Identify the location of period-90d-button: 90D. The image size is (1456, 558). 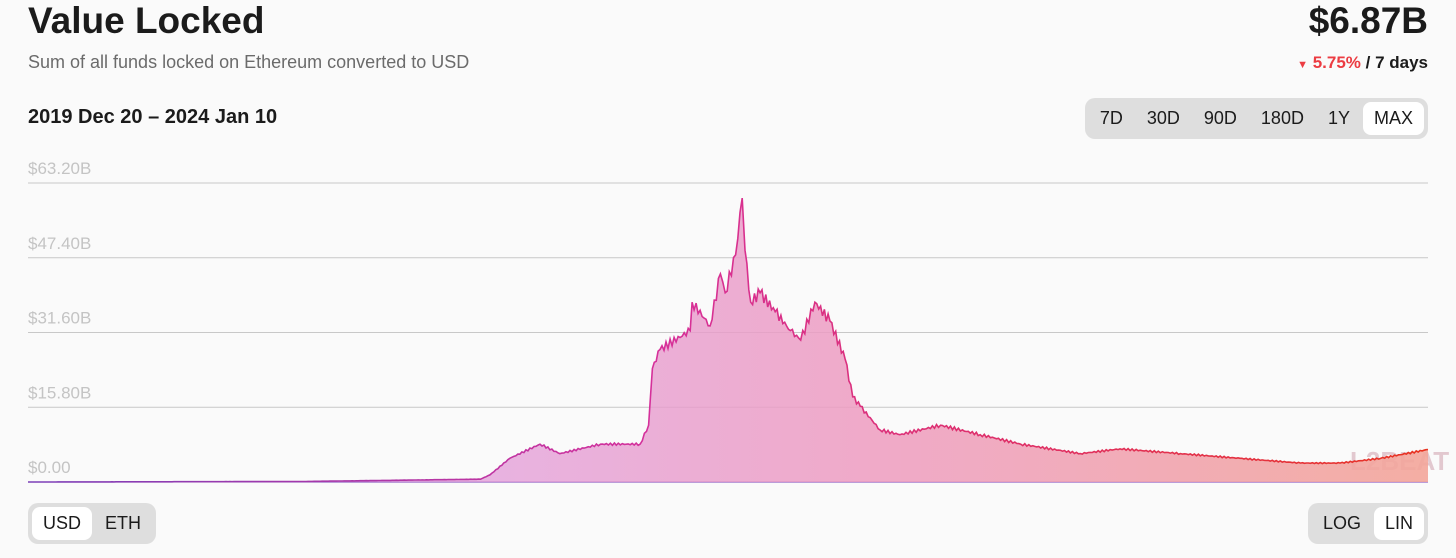
(1220, 118).